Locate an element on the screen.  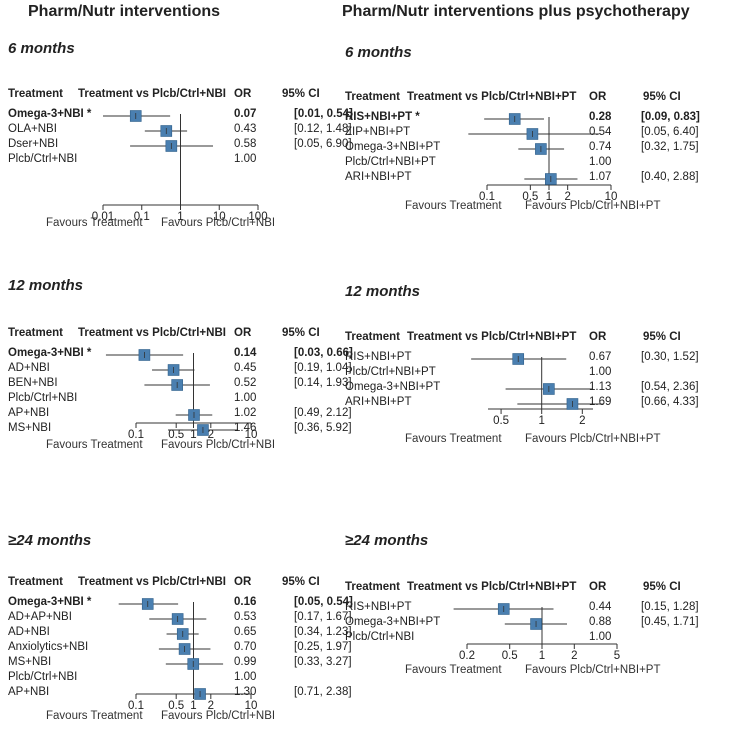
or-value: 1.07 is located at coordinates (600, 177).